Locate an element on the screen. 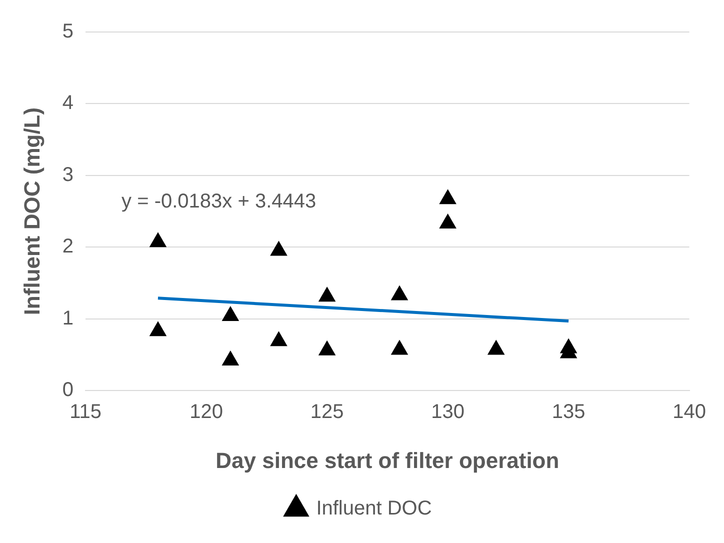  y-tick-label: 1 is located at coordinates (68, 318).